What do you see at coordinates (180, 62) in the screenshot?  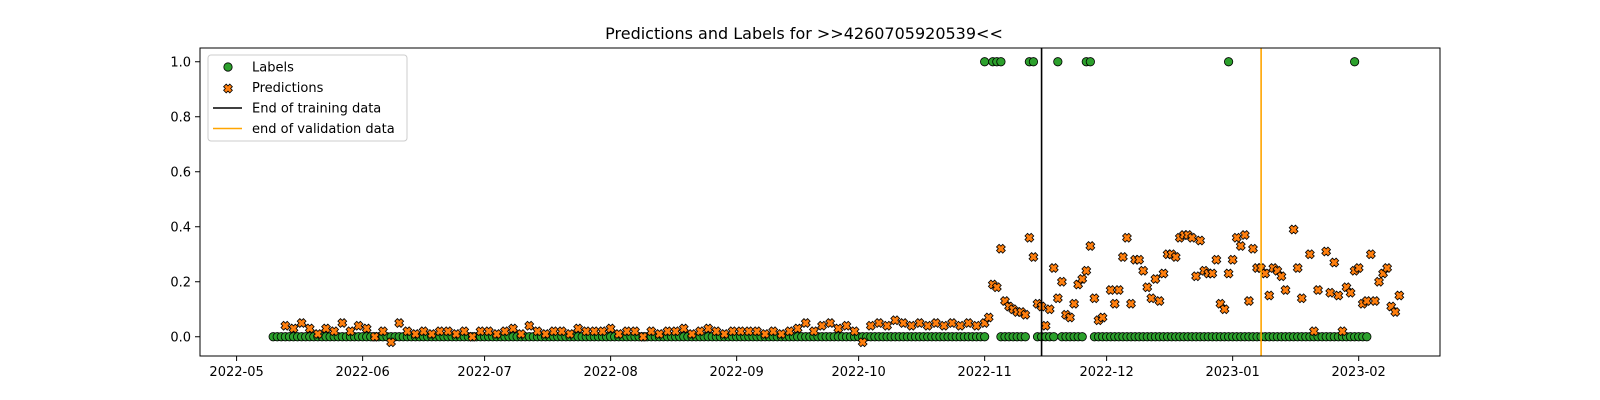 I see `y-tick-label: 1.0` at bounding box center [180, 62].